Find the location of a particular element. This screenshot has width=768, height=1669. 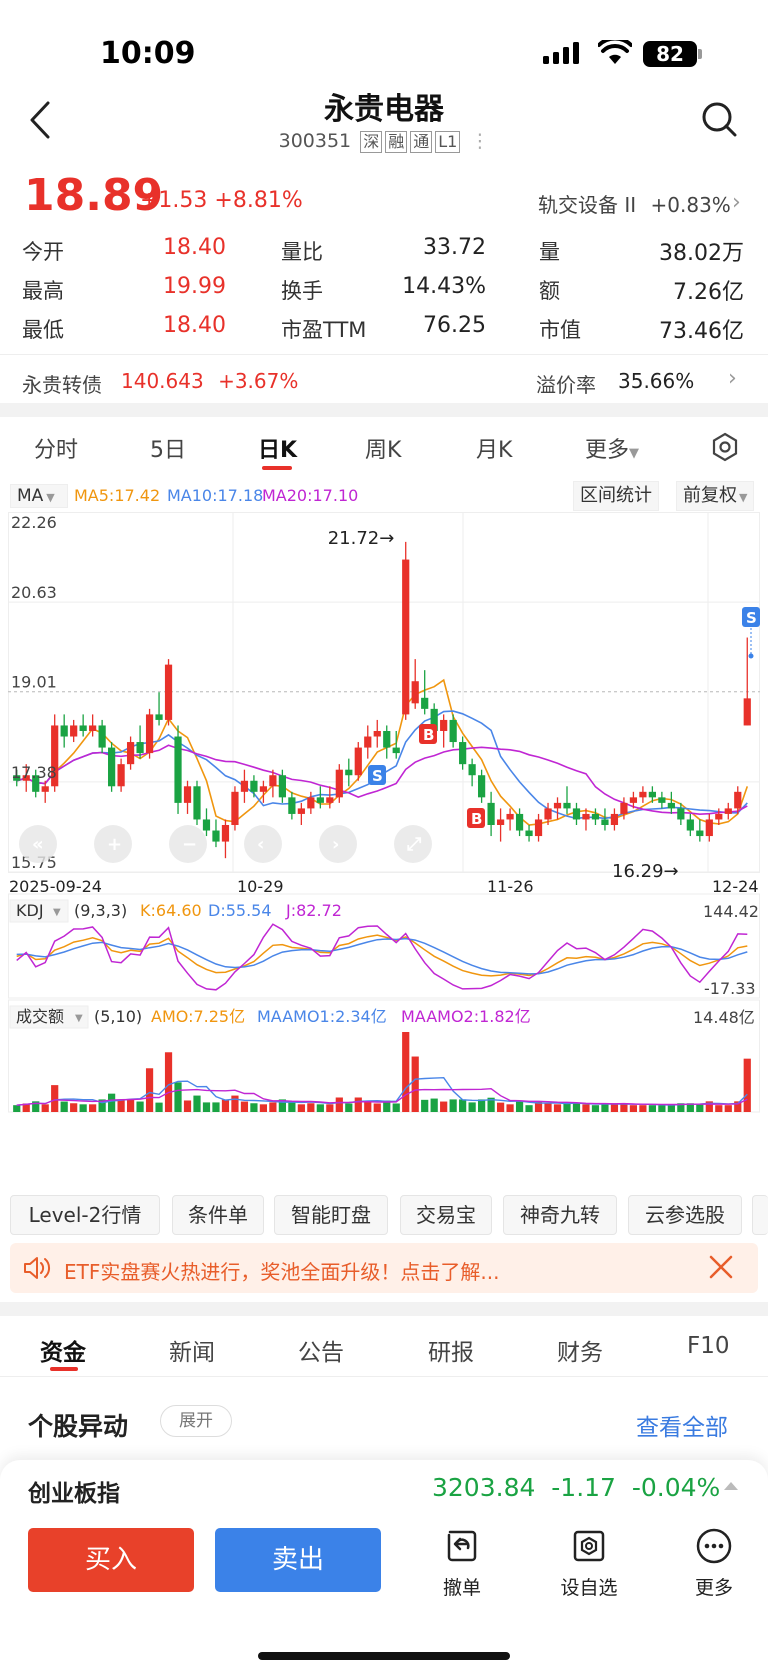

chart-control-next: › is located at coordinates (338, 844).